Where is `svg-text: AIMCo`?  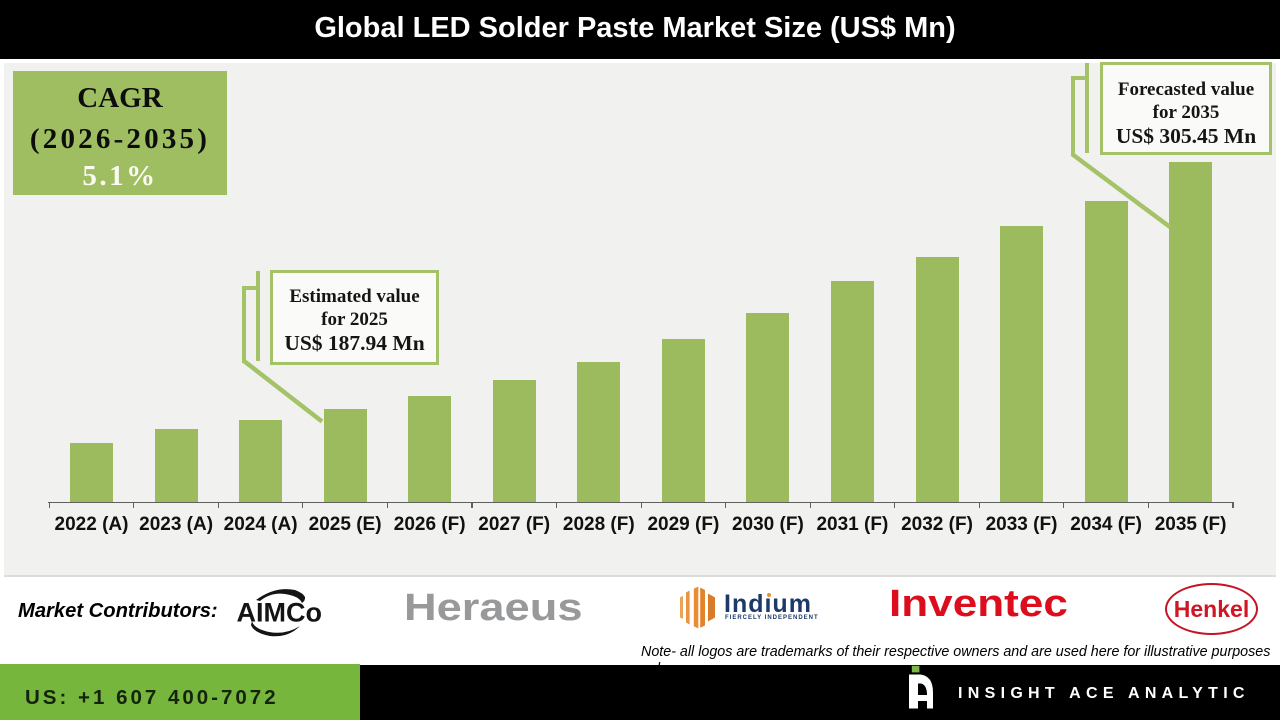 svg-text: AIMCo is located at coordinates (279, 613).